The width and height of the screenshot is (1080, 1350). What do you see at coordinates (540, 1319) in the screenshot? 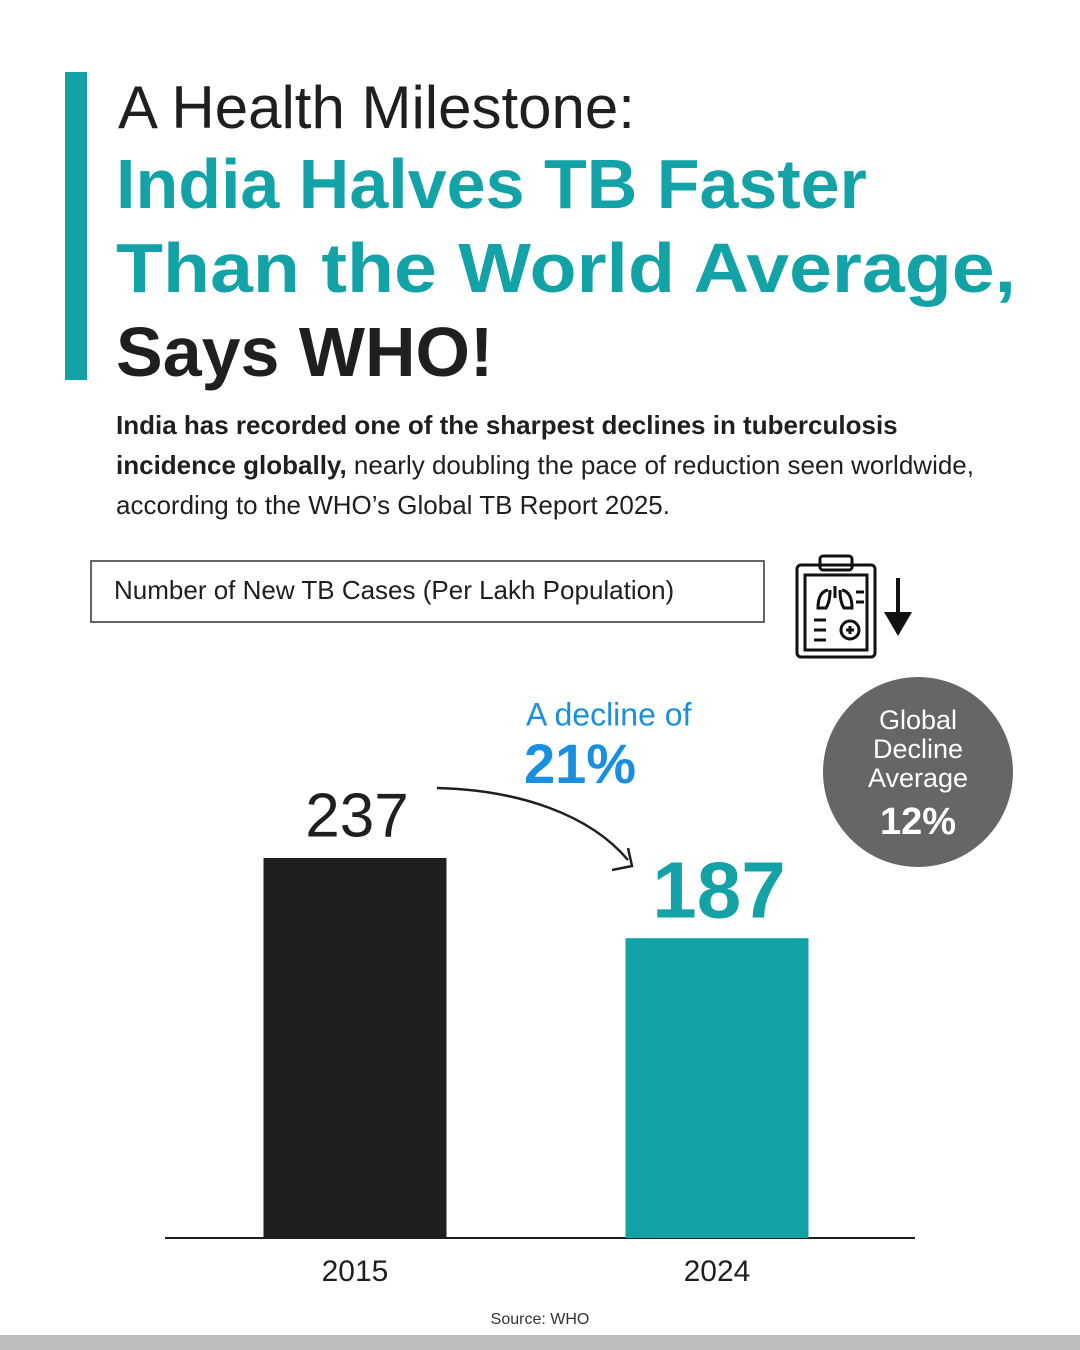
I see `source: Source: WHO` at bounding box center [540, 1319].